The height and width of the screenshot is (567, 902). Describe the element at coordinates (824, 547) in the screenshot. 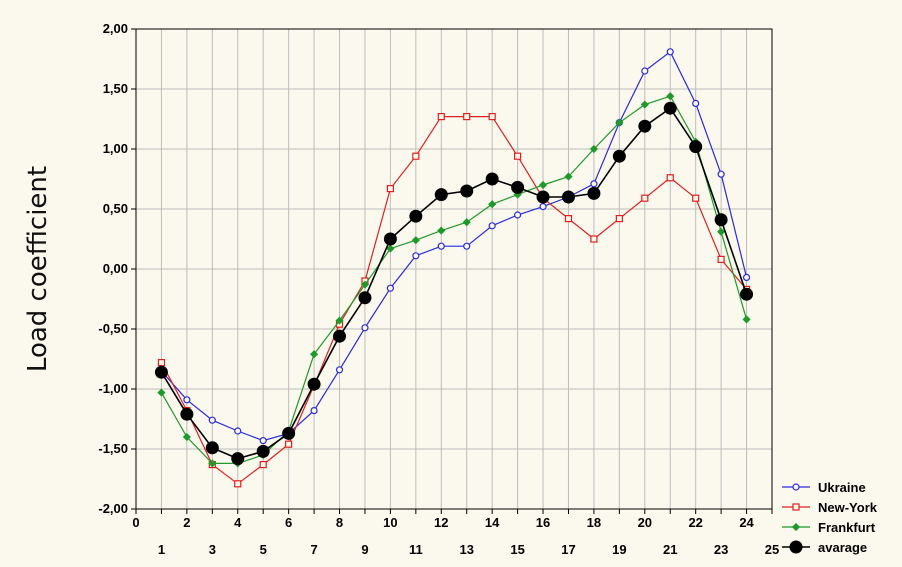

I see `legend-item: avarage` at that location.